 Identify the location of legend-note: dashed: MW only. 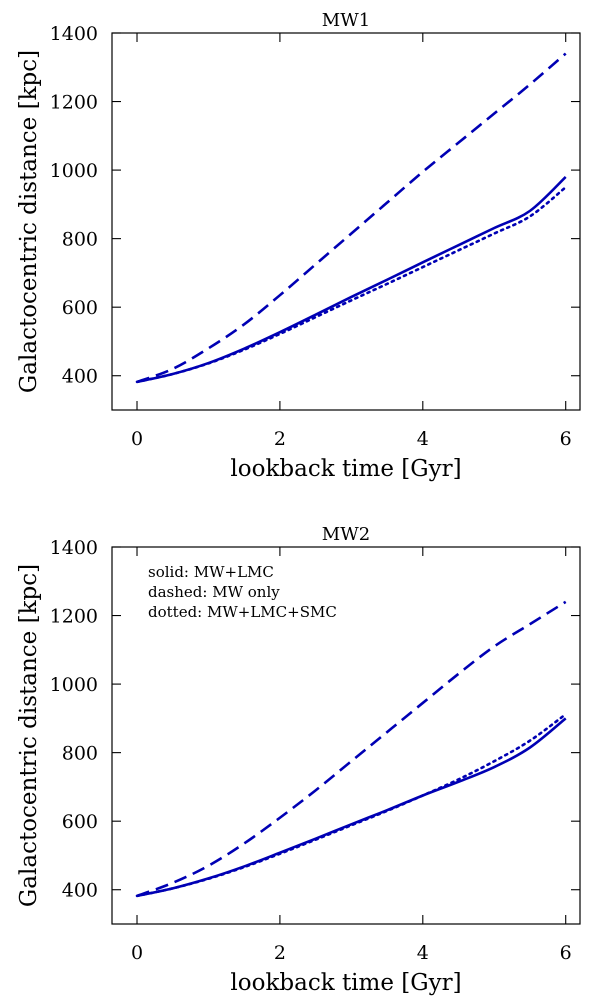
(214, 592).